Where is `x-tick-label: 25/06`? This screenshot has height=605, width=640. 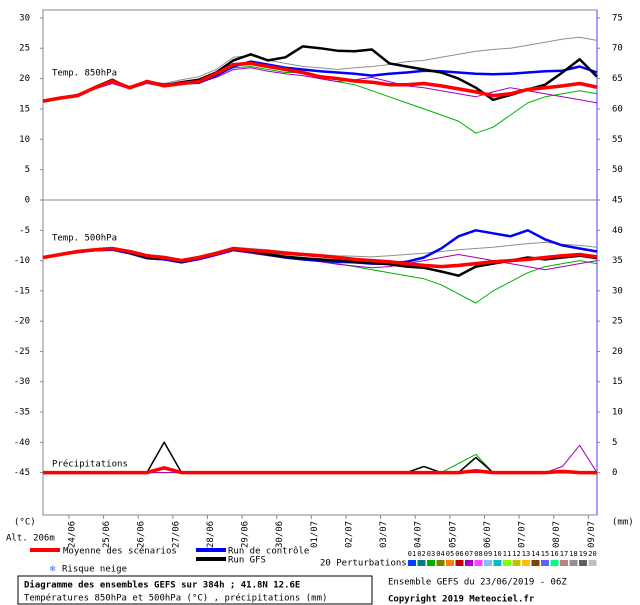
x-tick-label: 25/06 is located at coordinates (107, 534).